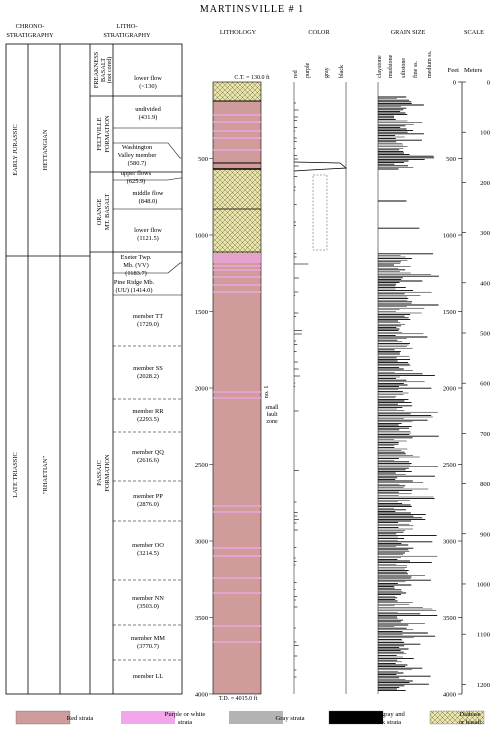  I want to click on grain-column-label: claystone, so click(380, 66).